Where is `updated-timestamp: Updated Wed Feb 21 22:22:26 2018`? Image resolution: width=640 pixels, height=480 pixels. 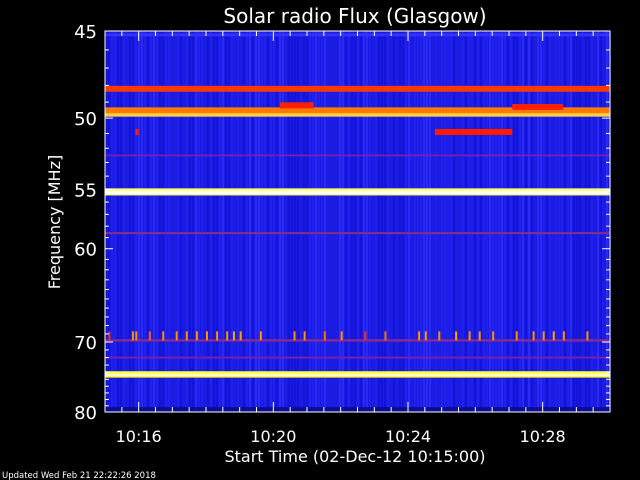 updated-timestamp: Updated Wed Feb 21 22:22:26 2018 is located at coordinates (79, 475).